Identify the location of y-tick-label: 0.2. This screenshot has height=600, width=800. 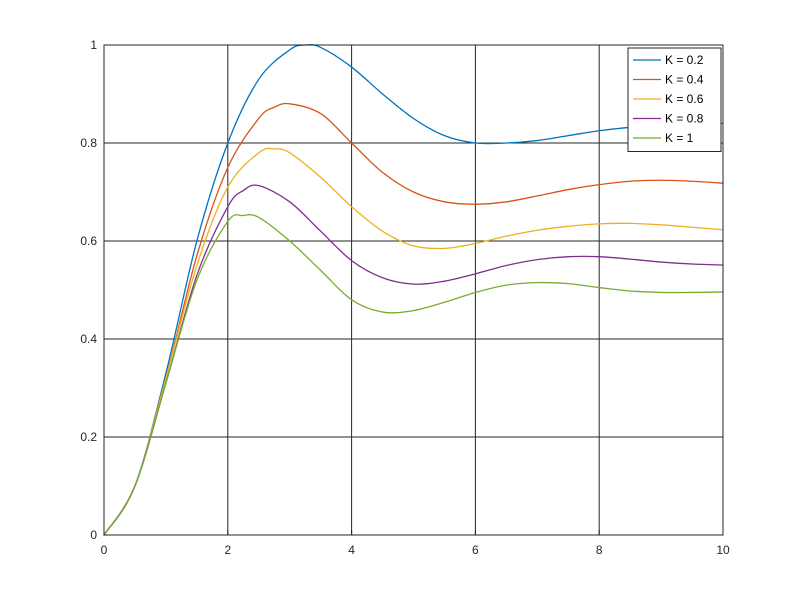
(88, 437).